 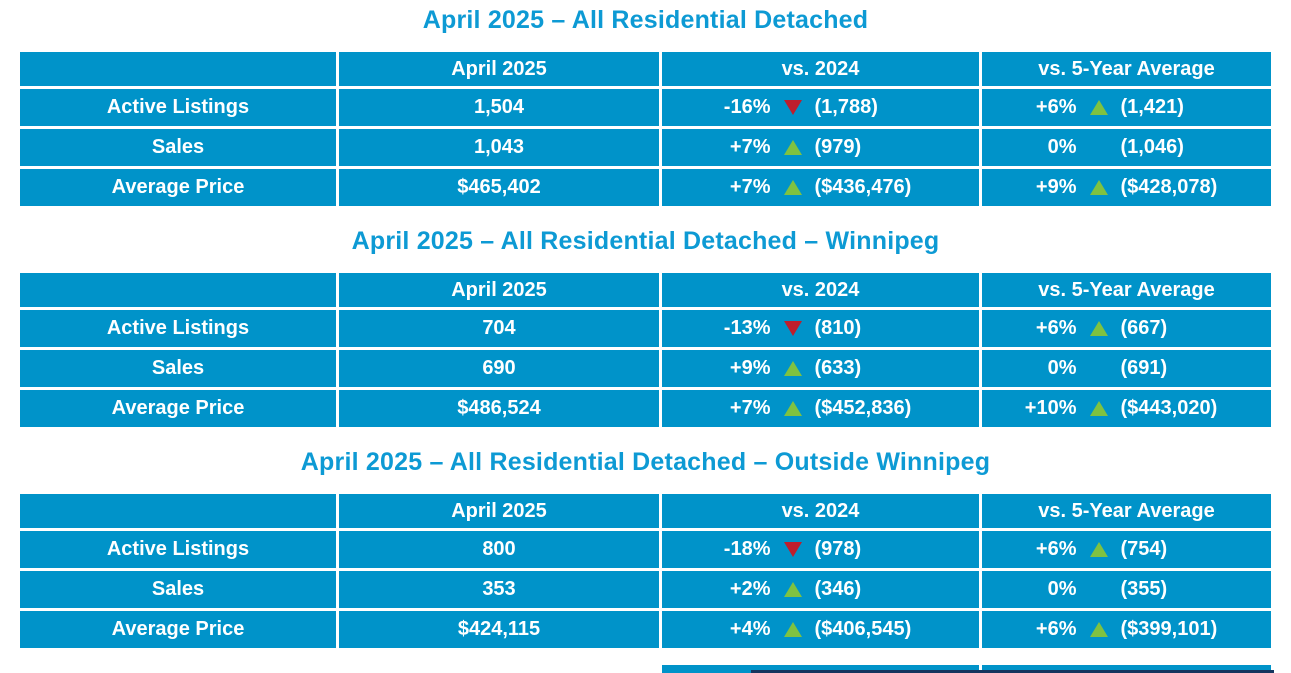 What do you see at coordinates (1152, 147) in the screenshot?
I see `comparison-value: (1,046)` at bounding box center [1152, 147].